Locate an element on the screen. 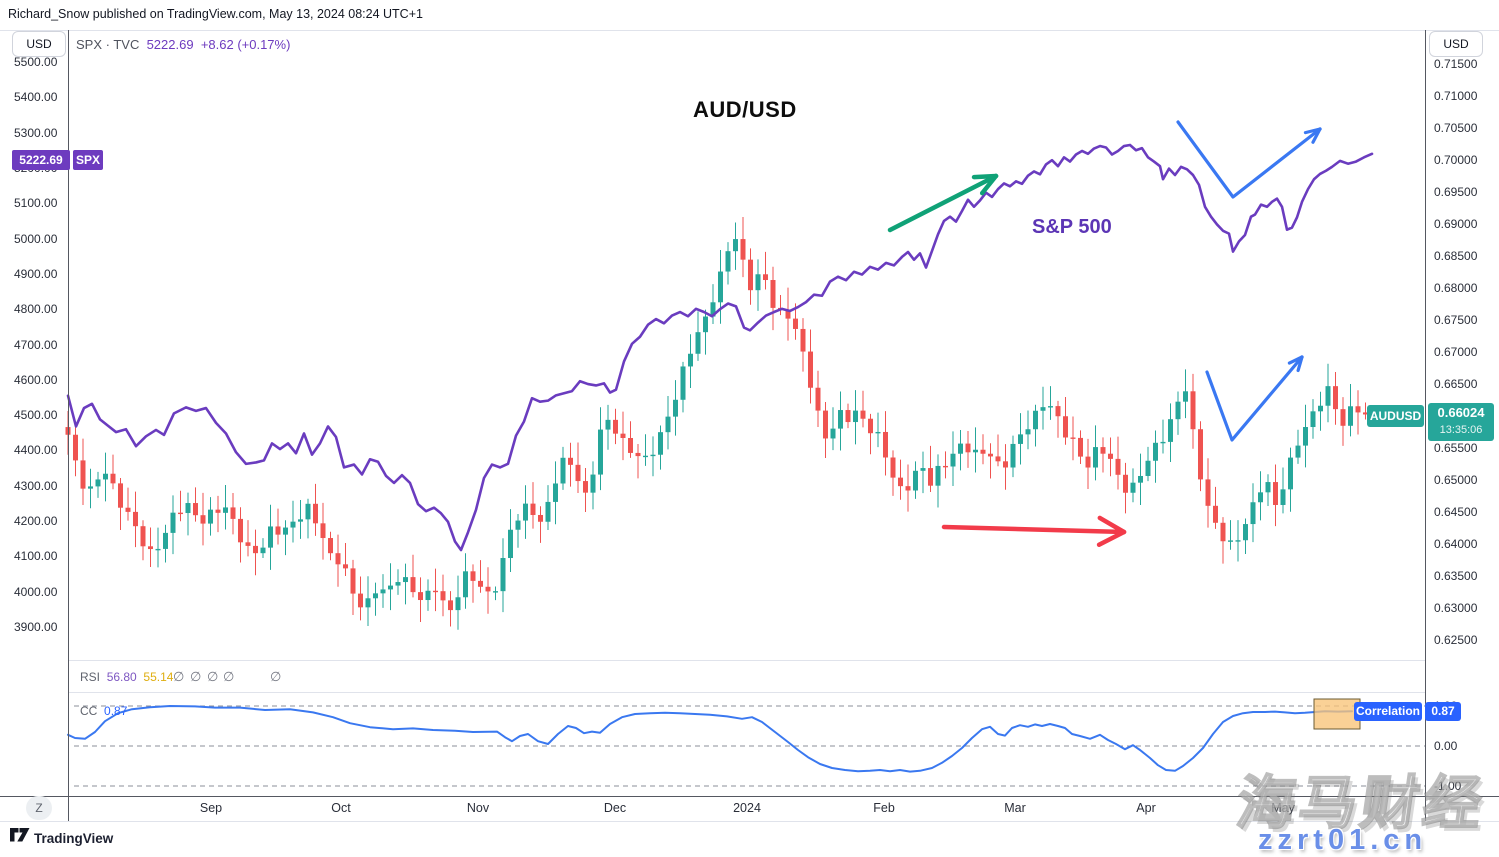  watermark-url-text: zzrt01.cn is located at coordinates (1343, 840).